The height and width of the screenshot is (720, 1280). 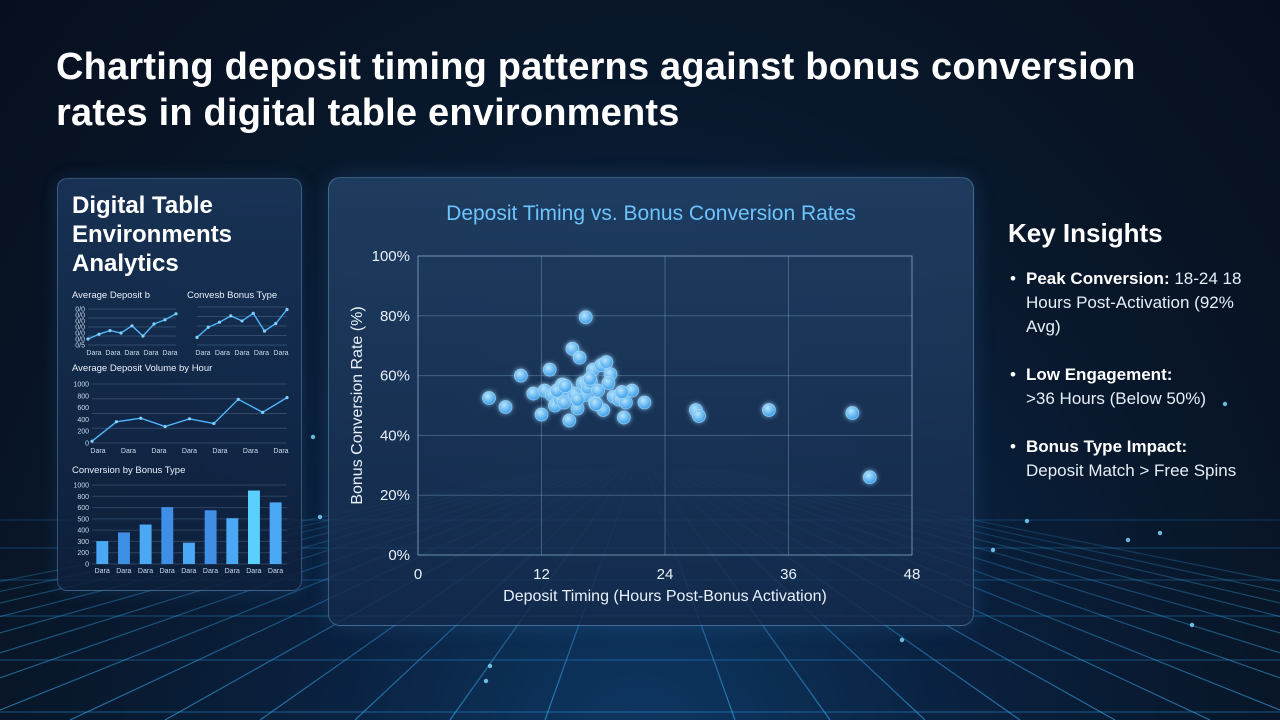 What do you see at coordinates (788, 574) in the screenshot?
I see `x-tick-label: 36` at bounding box center [788, 574].